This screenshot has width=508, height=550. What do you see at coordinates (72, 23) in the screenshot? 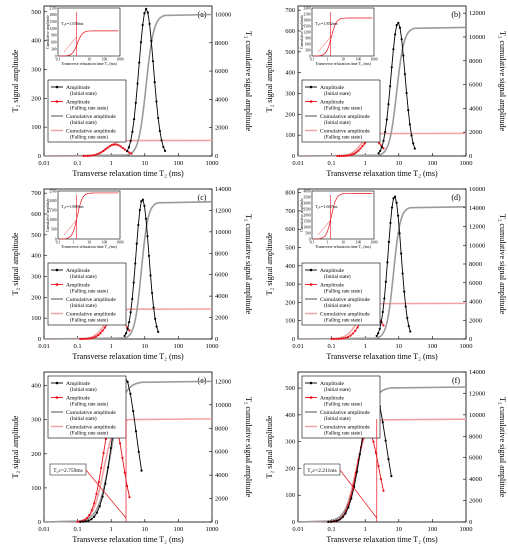
I see `inset-annotation: T₂c=1.036ms` at bounding box center [72, 23].